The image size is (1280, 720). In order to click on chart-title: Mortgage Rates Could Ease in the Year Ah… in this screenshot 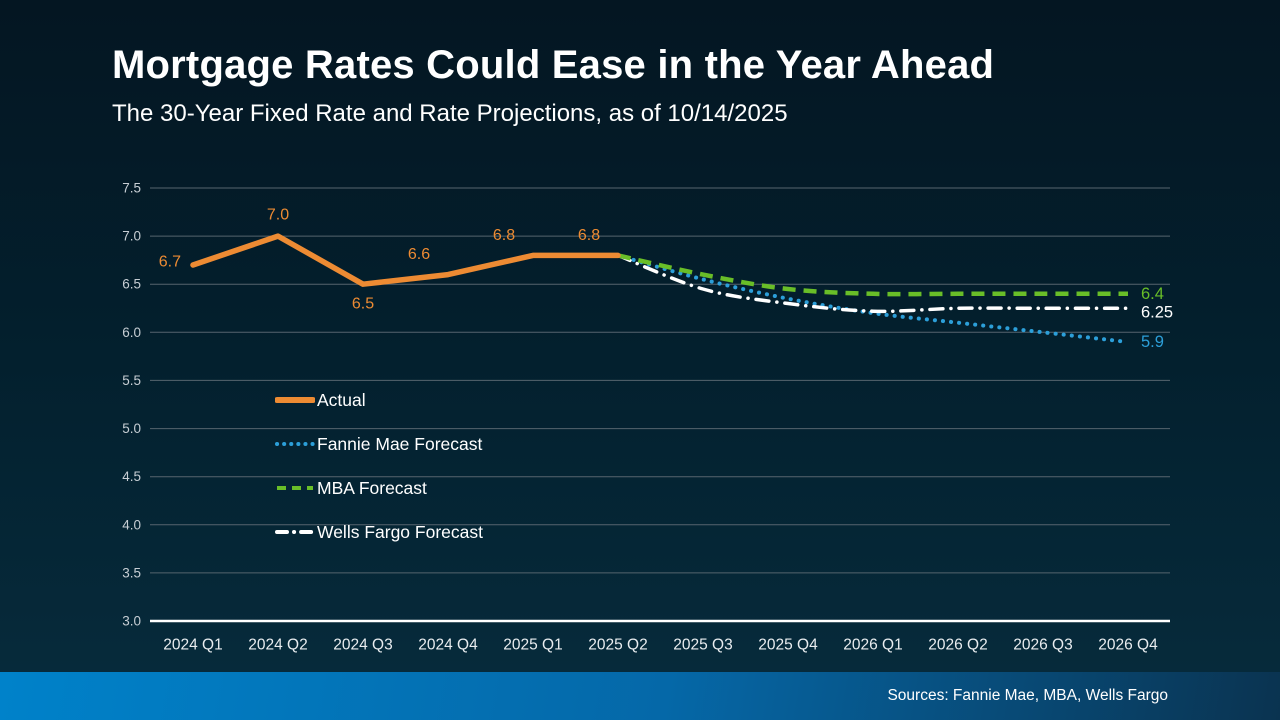, I will do `click(553, 65)`.